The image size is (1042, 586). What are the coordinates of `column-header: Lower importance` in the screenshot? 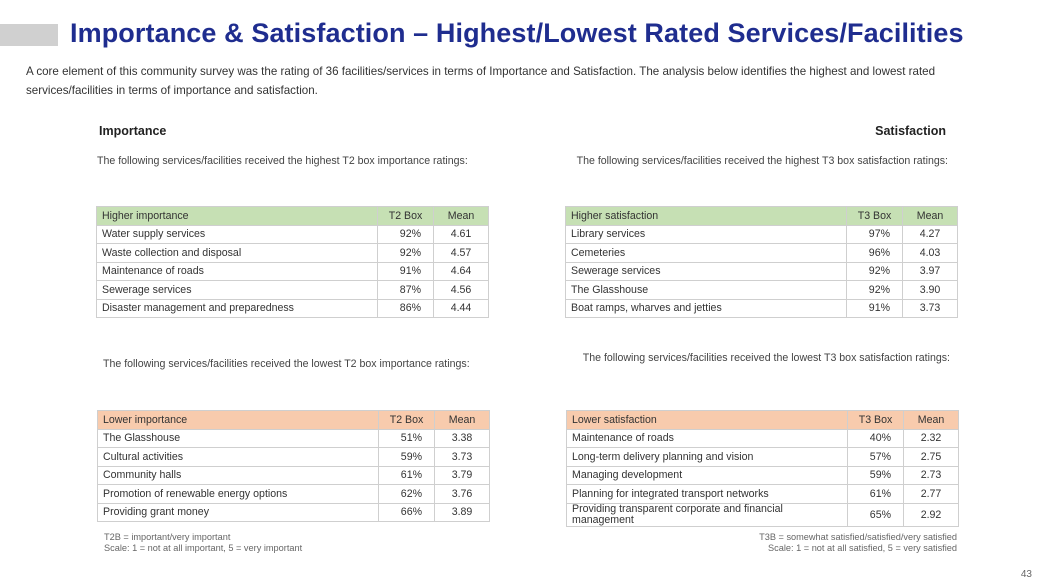 It's located at (238, 420).